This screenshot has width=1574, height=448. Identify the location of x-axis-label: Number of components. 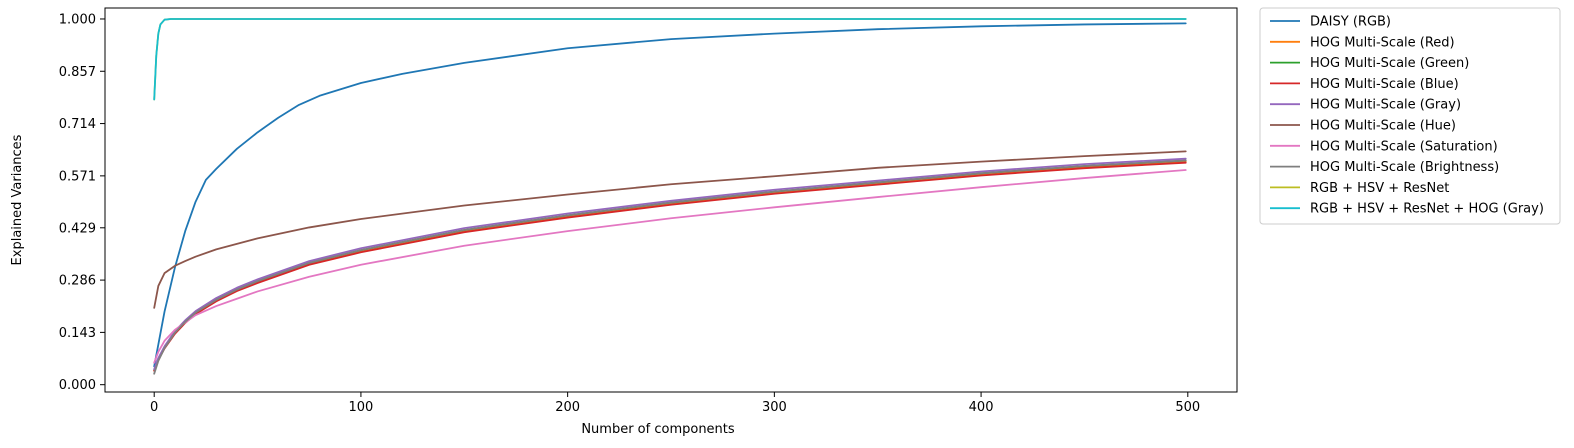
(658, 429).